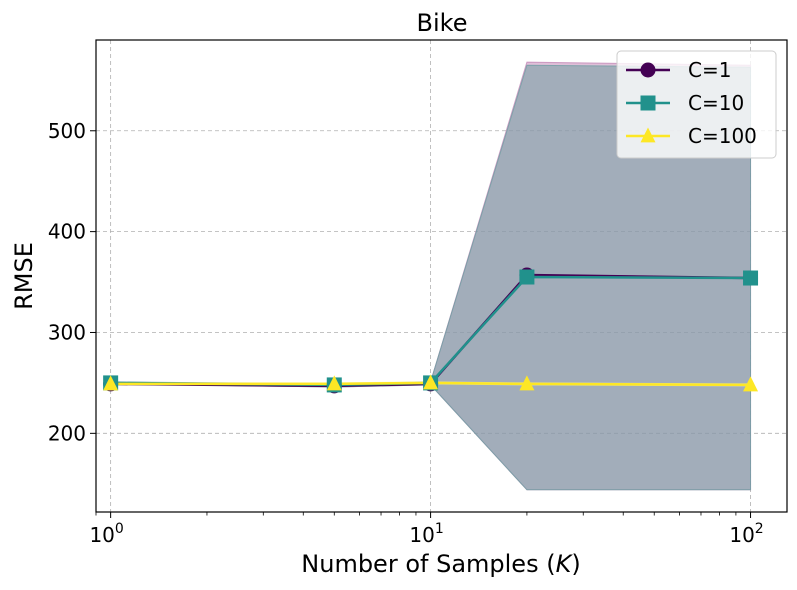 The width and height of the screenshot is (797, 590). Describe the element at coordinates (565, 564) in the screenshot. I see `x-axis-label-variable: K` at that location.